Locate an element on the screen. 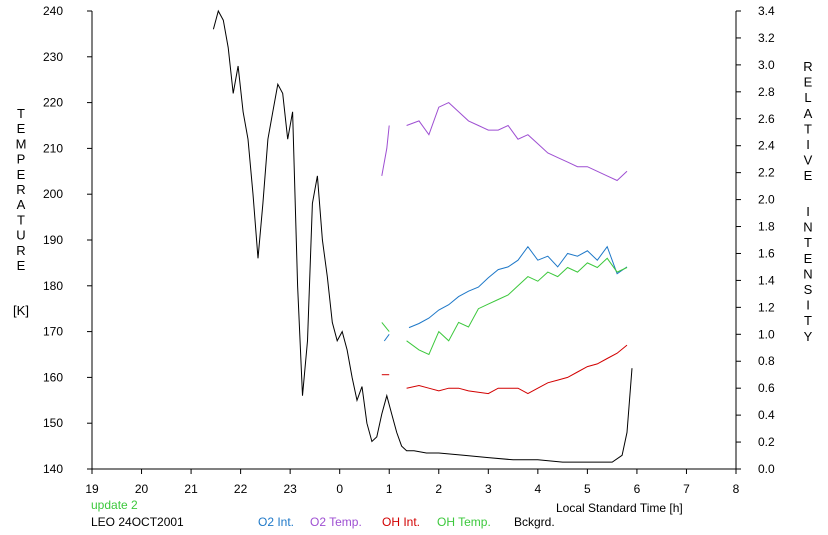 The image size is (828, 535). left-axis-label-letter: A is located at coordinates (21, 204).